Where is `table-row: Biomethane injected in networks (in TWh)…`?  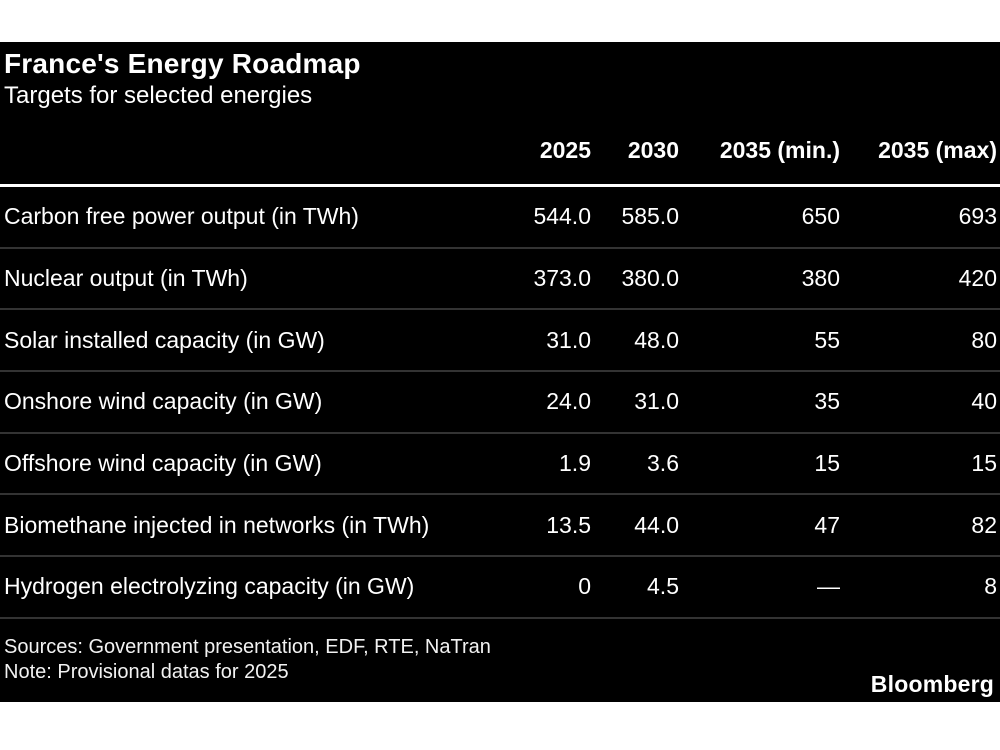
table-row: Biomethane injected in networks (in TWh)… is located at coordinates (500, 526).